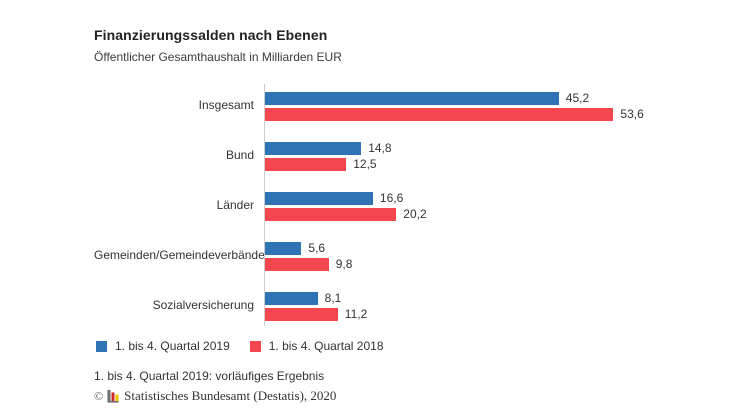 This screenshot has height=419, width=740. Describe the element at coordinates (365, 164) in the screenshot. I see `value-label: 12,5` at that location.